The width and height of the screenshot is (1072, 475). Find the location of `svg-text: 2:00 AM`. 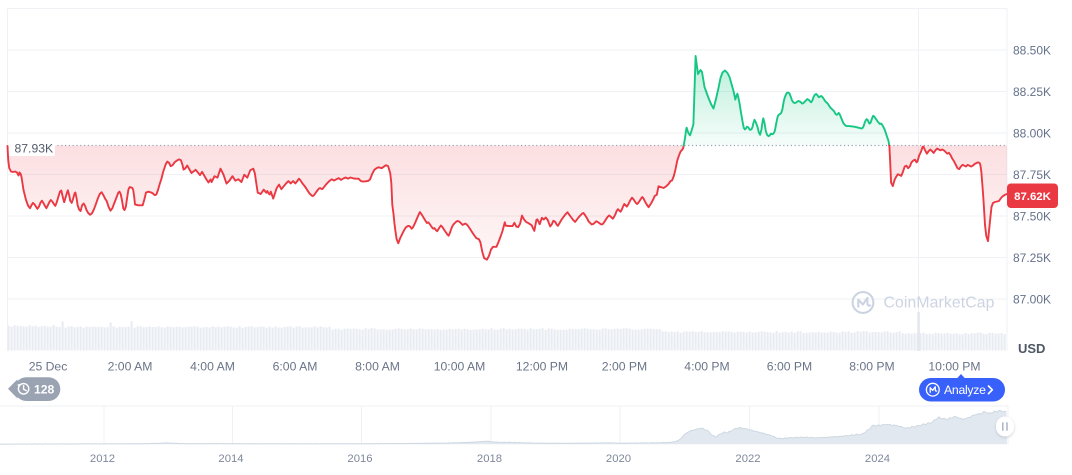

svg-text: 2:00 AM is located at coordinates (130, 367).